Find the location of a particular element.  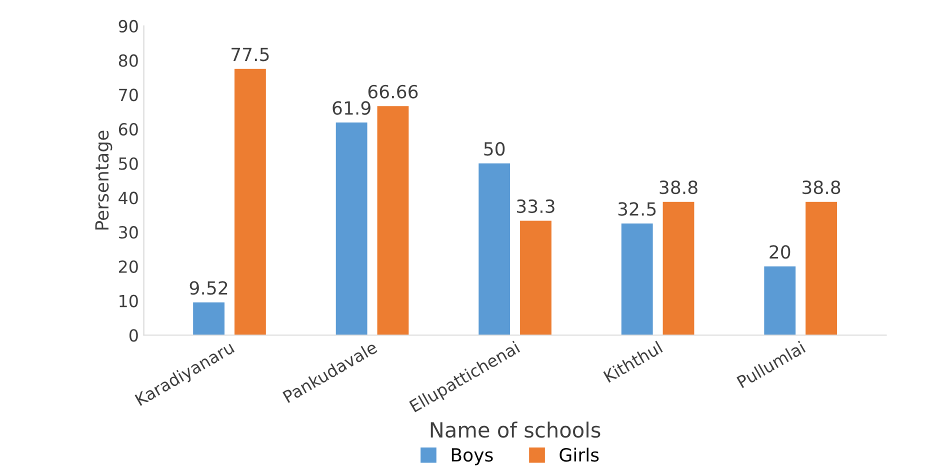

y-tick-label: 60 is located at coordinates (128, 129).